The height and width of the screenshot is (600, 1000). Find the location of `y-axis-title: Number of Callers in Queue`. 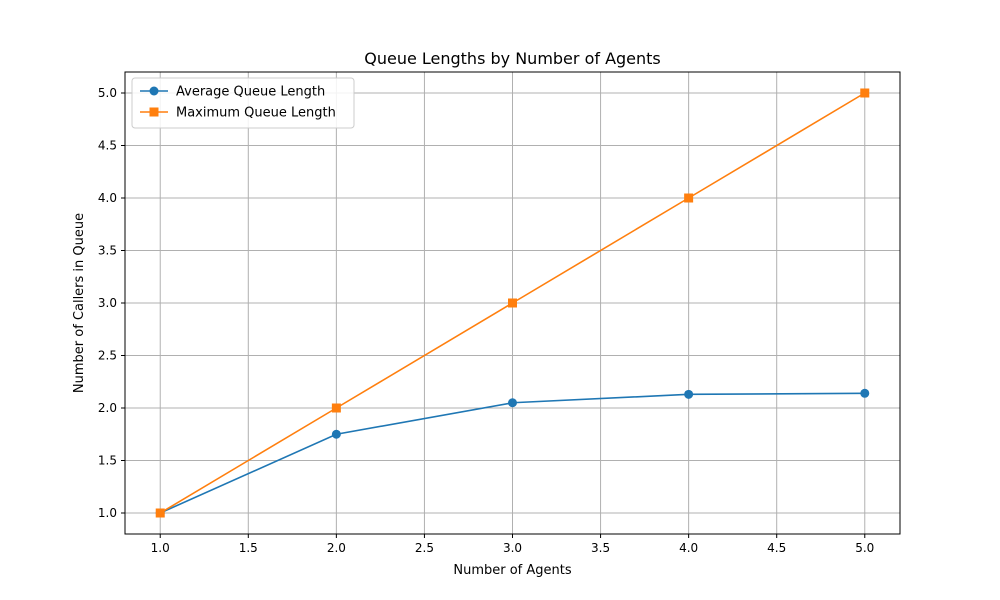

y-axis-title: Number of Callers in Queue is located at coordinates (79, 303).